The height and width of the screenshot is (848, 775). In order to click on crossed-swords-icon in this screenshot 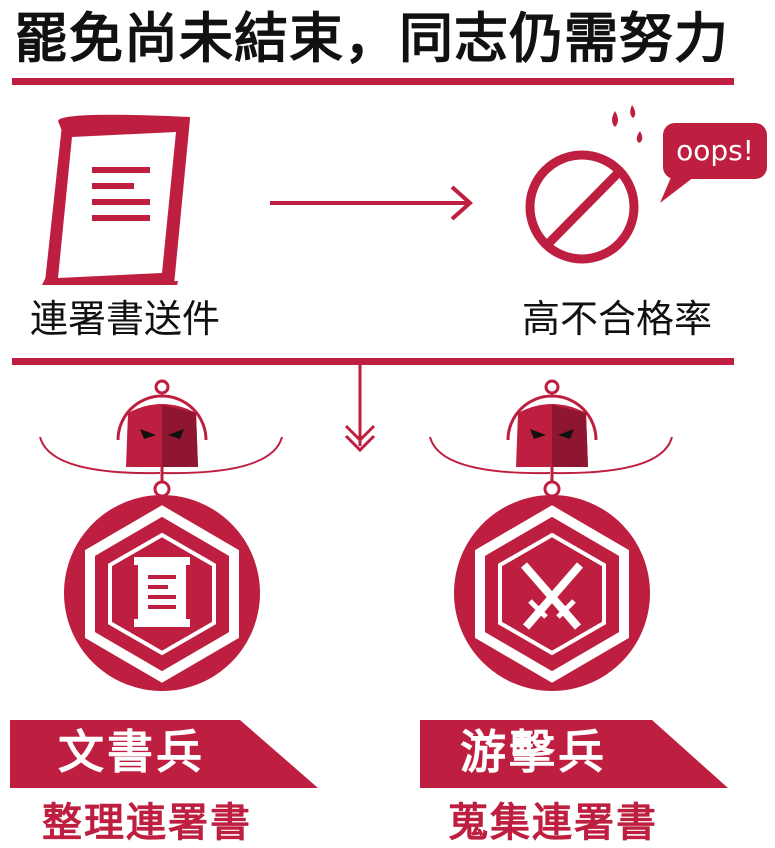, I will do `click(552, 596)`.